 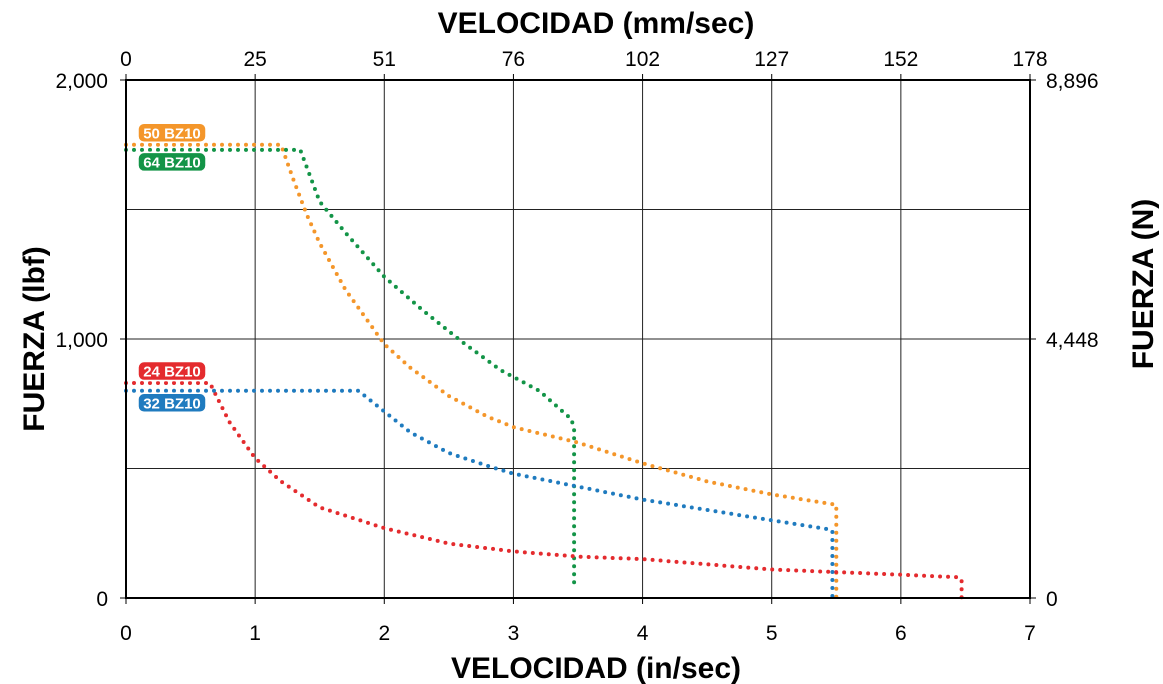 What do you see at coordinates (81, 81) in the screenshot?
I see `y-tick-label: 2,000` at bounding box center [81, 81].